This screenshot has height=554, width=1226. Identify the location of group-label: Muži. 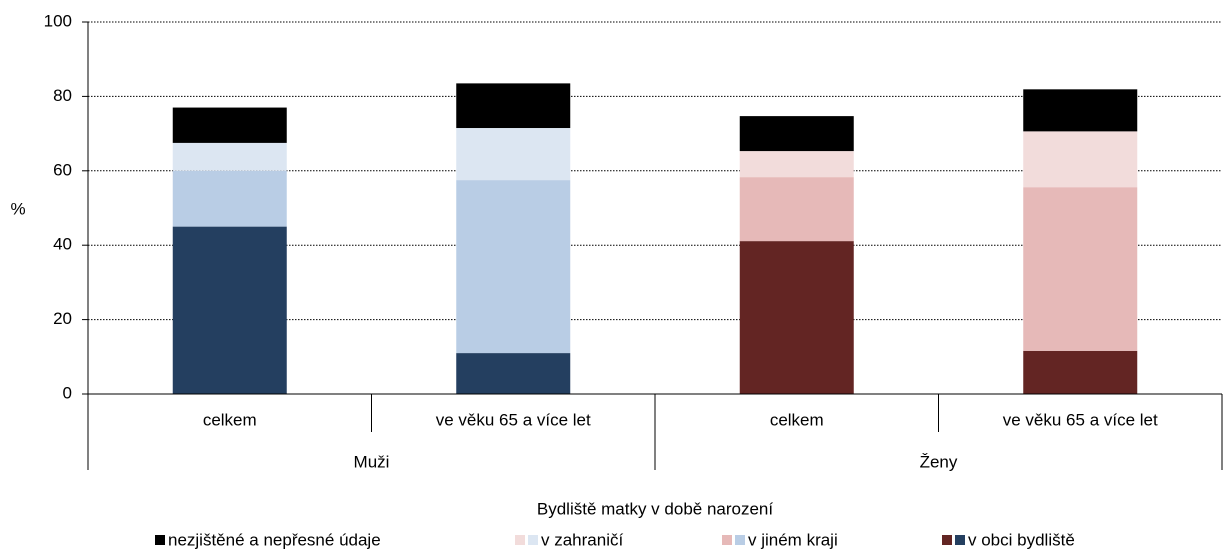
(372, 461).